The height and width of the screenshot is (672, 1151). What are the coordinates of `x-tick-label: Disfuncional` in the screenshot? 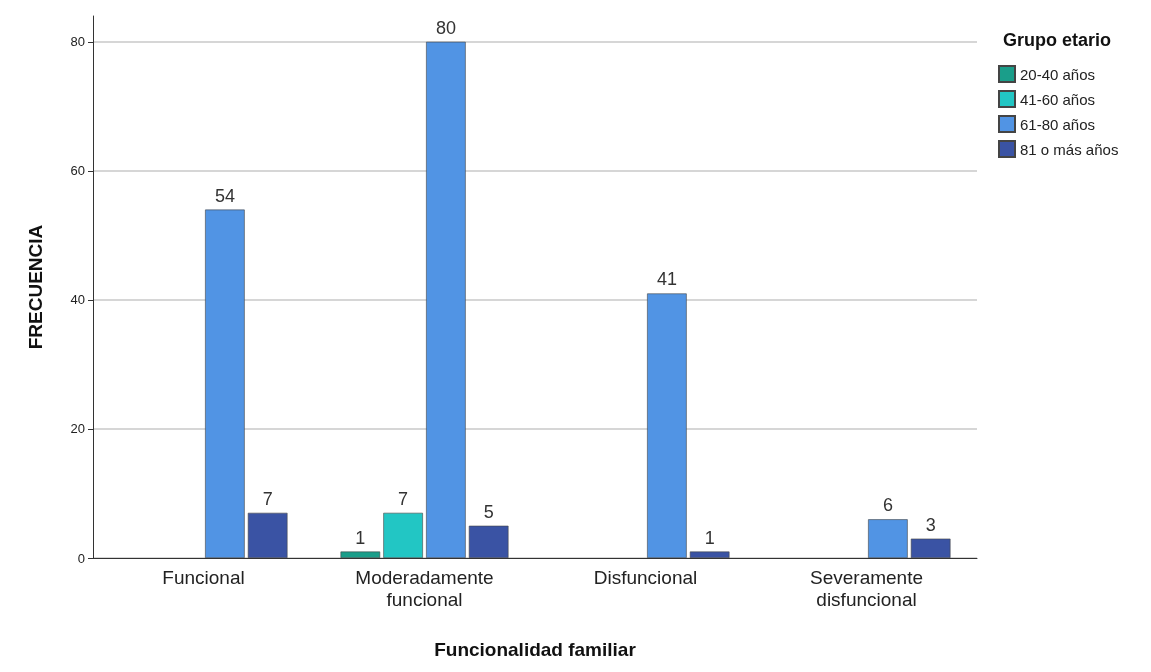 It's located at (645, 577).